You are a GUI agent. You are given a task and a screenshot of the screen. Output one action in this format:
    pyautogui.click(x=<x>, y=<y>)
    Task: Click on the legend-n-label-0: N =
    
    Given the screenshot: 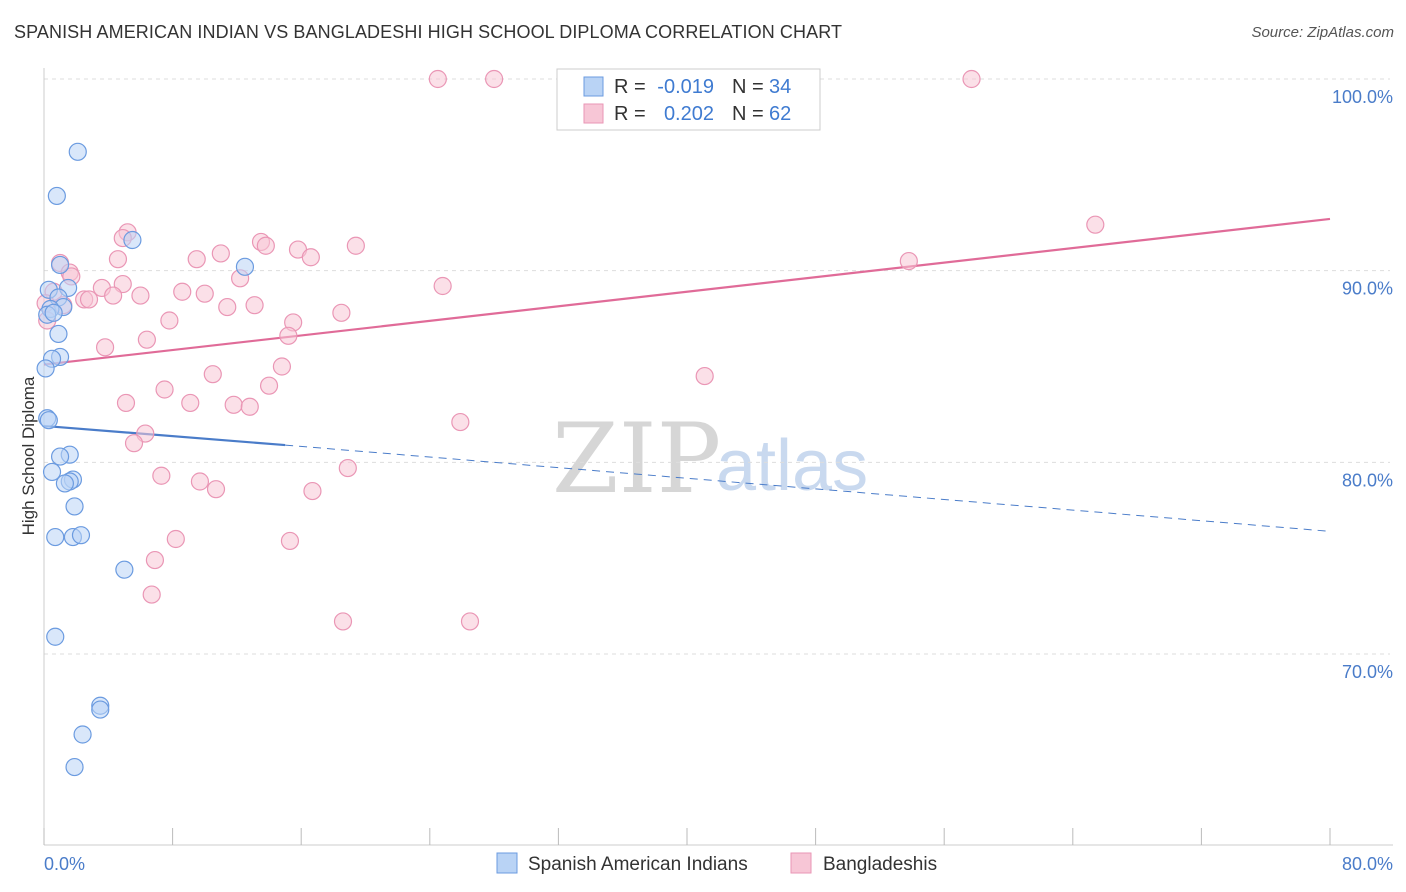 What is the action you would take?
    pyautogui.click(x=748, y=87)
    